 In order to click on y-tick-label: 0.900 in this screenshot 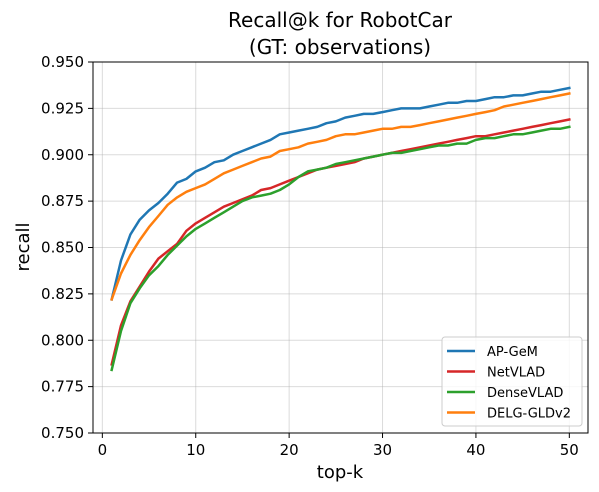, I will do `click(62, 155)`.